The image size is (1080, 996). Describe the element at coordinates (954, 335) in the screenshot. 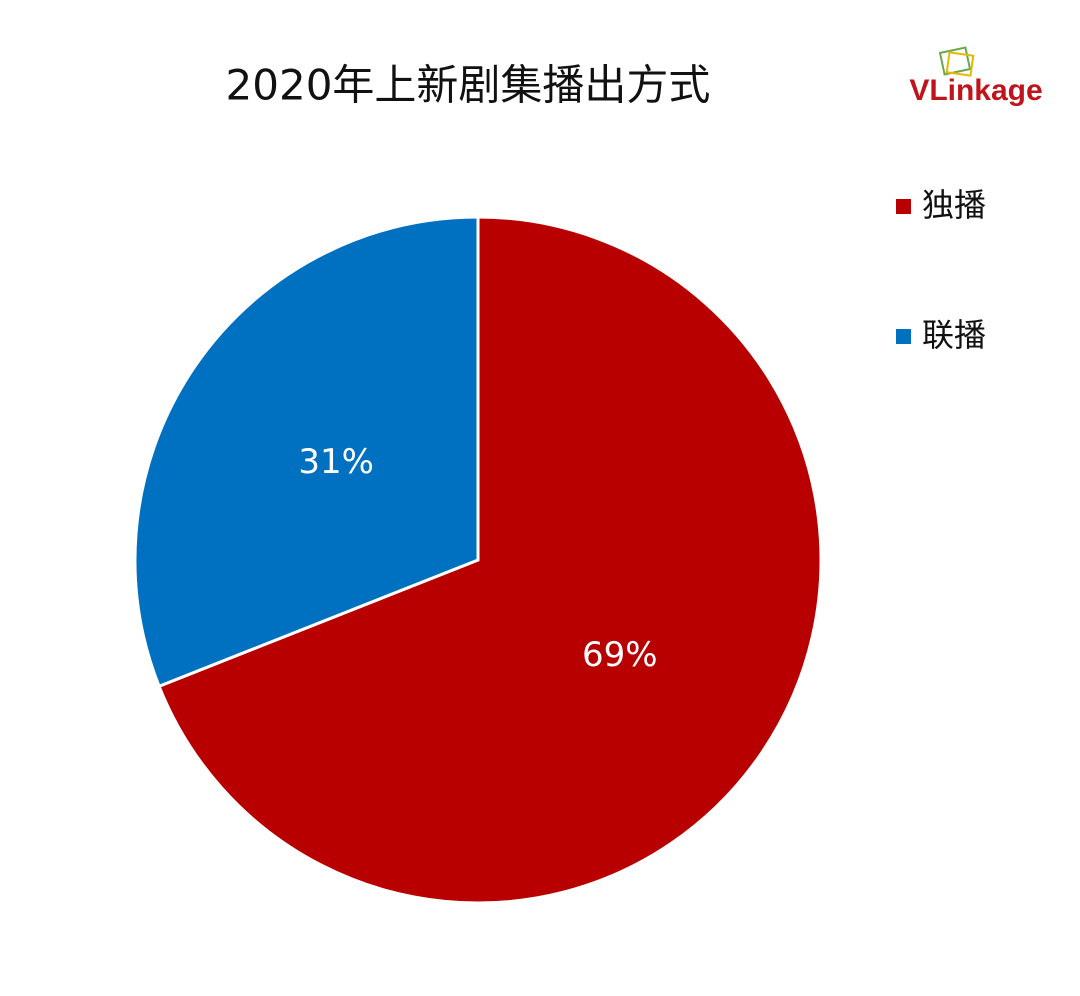

I see `legend-label: 联播` at that location.